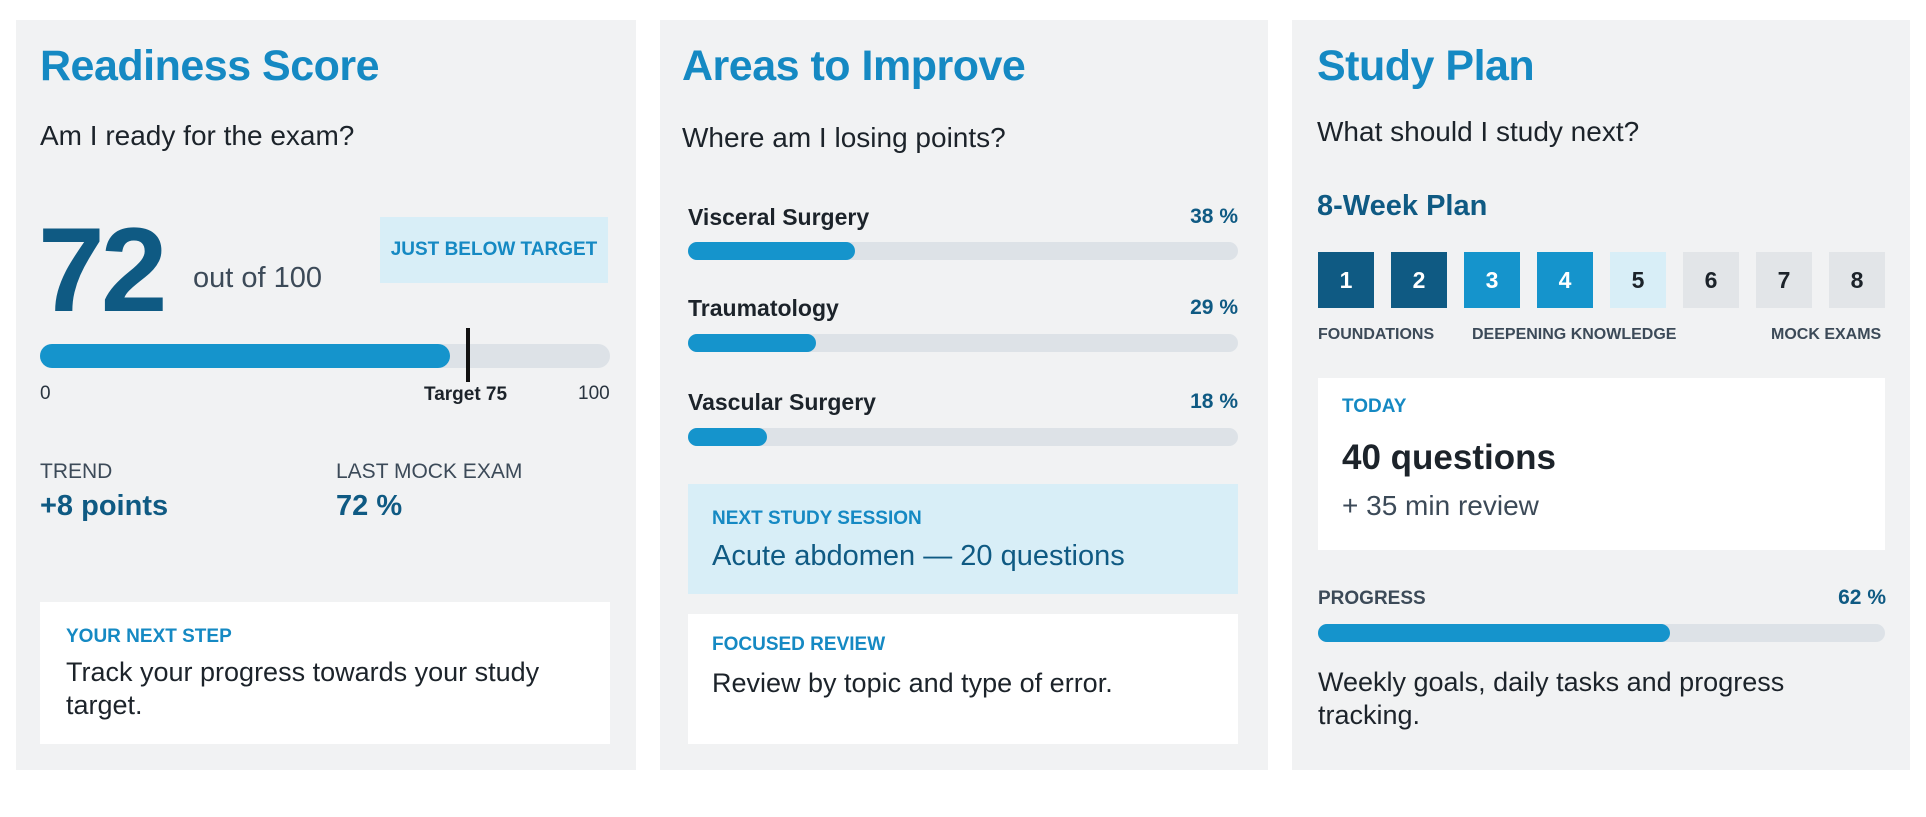  I want to click on trend-value: +8 points, so click(104, 506).